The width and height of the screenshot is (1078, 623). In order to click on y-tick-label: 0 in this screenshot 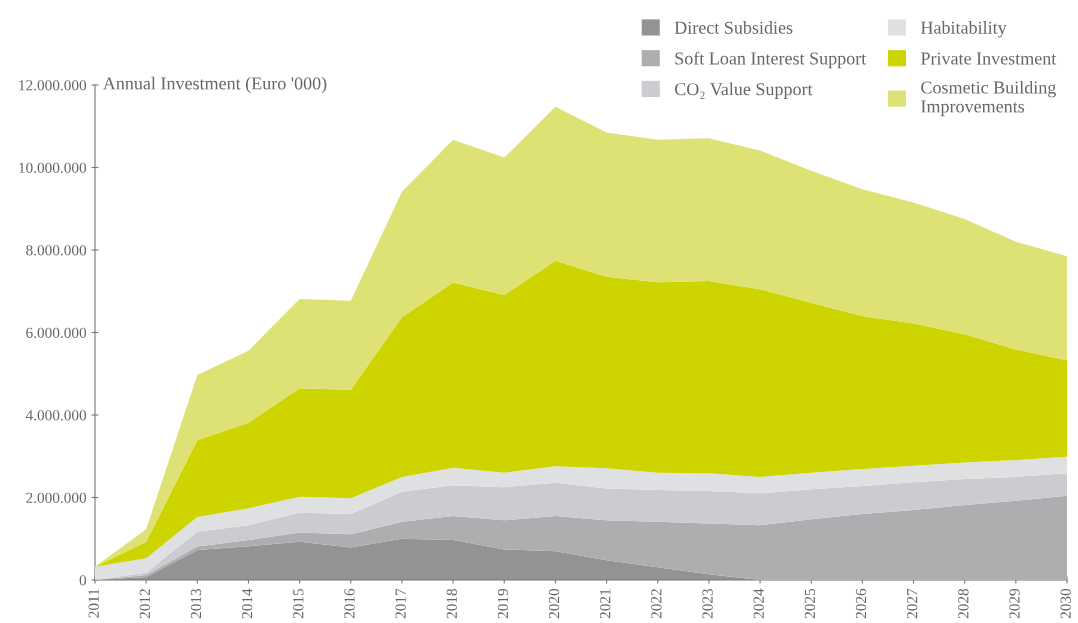, I will do `click(83, 580)`.